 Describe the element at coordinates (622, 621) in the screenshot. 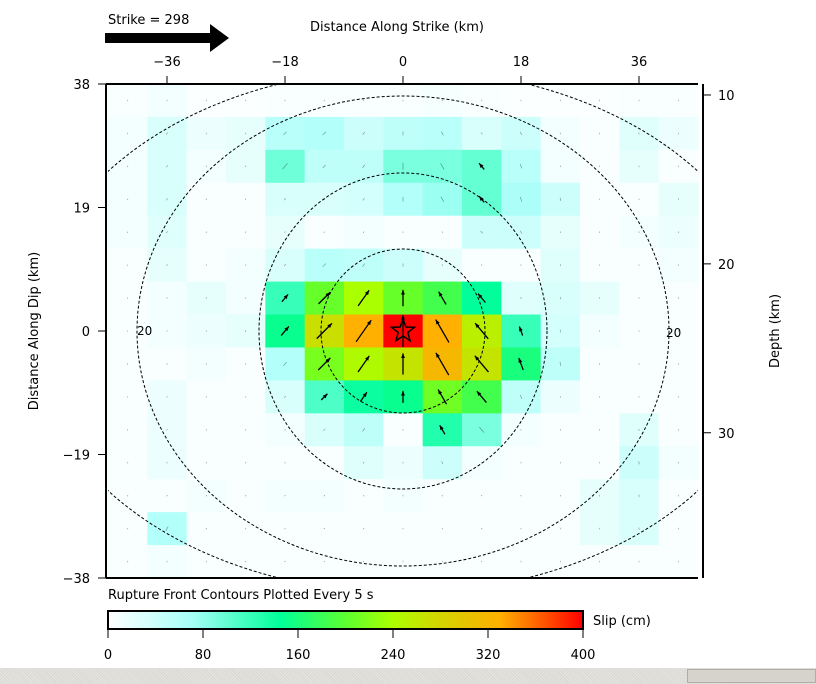

I see `colorbar-label: Slip (cm)` at that location.